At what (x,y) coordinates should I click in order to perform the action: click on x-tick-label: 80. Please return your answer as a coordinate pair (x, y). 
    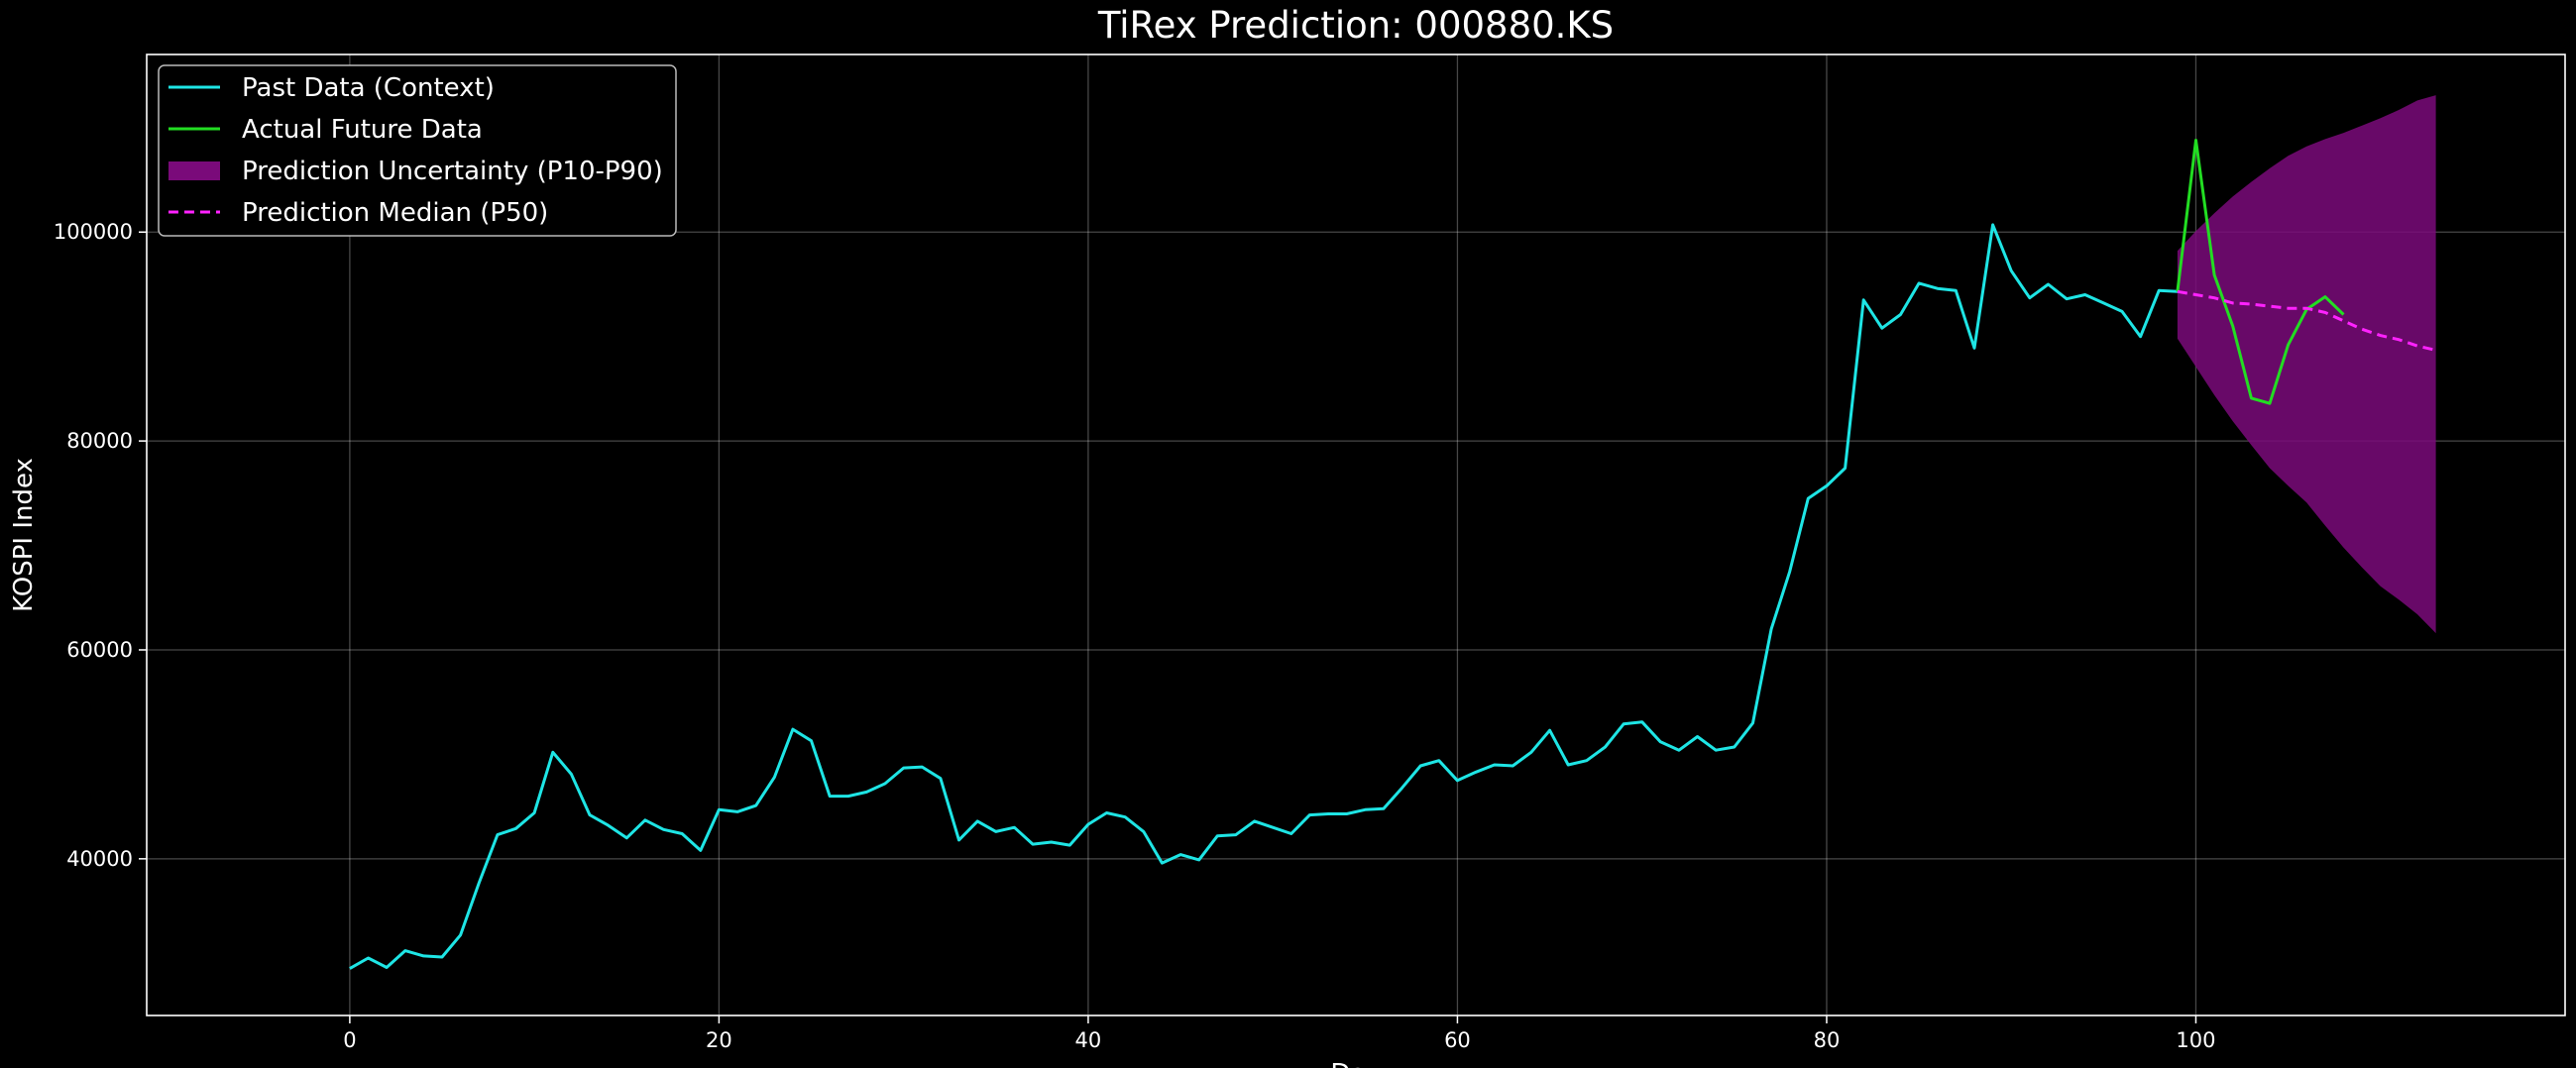
    Looking at the image, I should click on (1827, 1040).